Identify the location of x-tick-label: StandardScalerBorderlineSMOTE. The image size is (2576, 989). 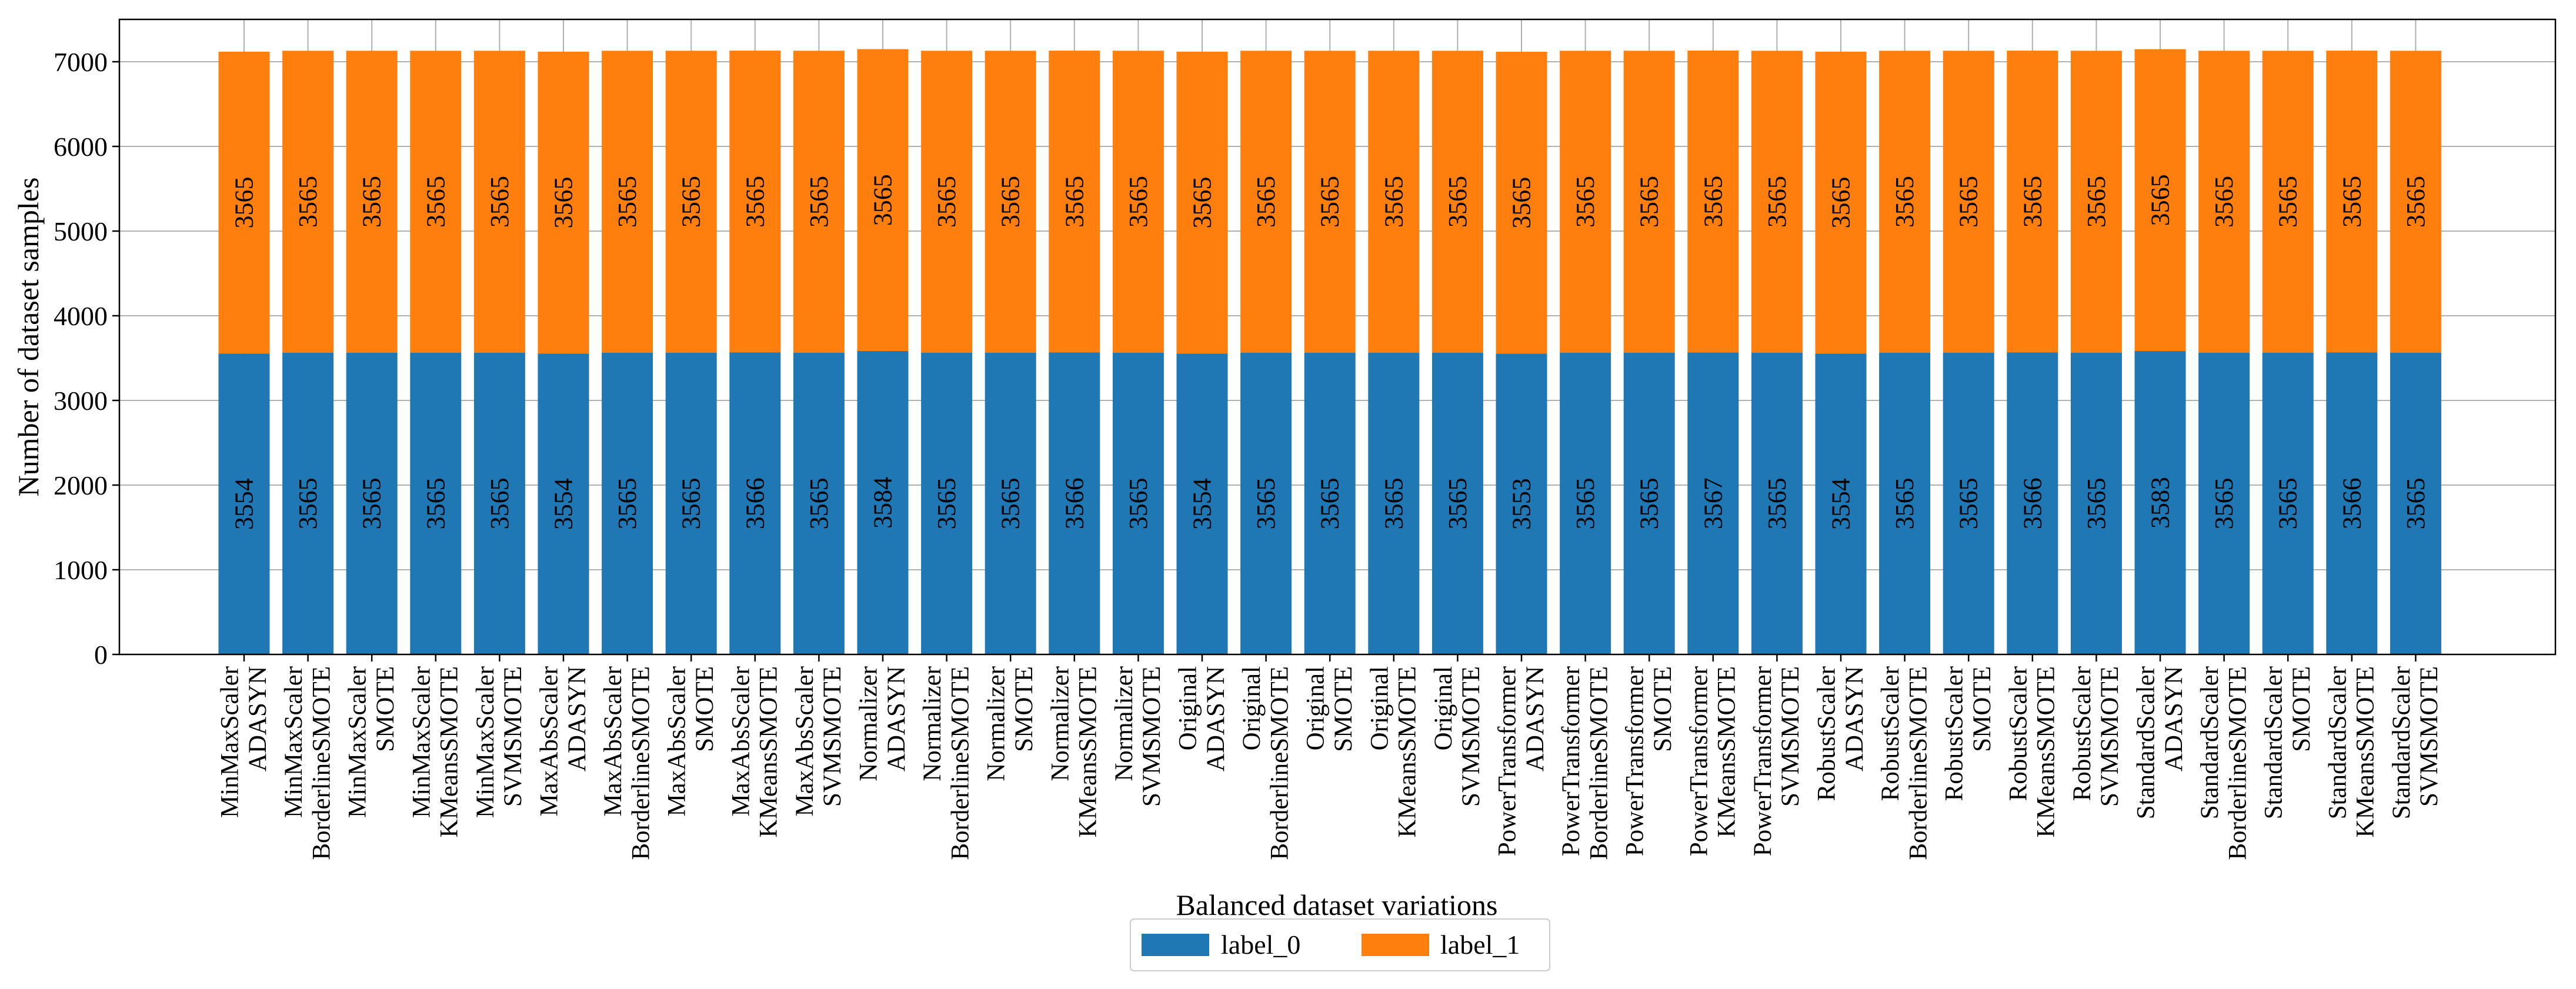
(2223, 763).